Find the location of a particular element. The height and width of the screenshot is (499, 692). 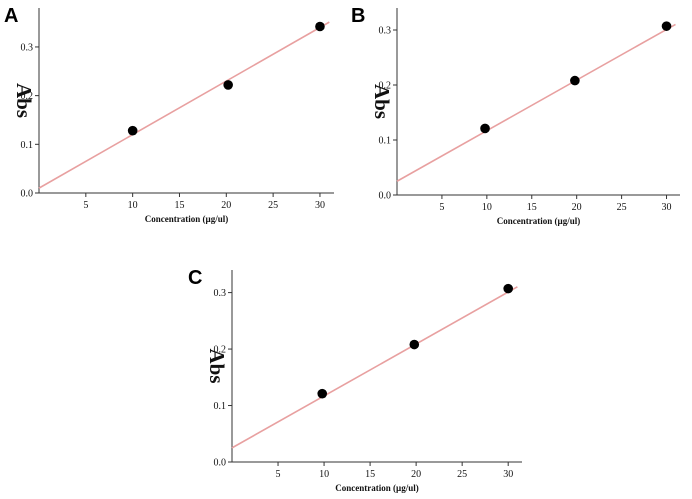

panel-b-xtick-label: 15 is located at coordinates (532, 207).